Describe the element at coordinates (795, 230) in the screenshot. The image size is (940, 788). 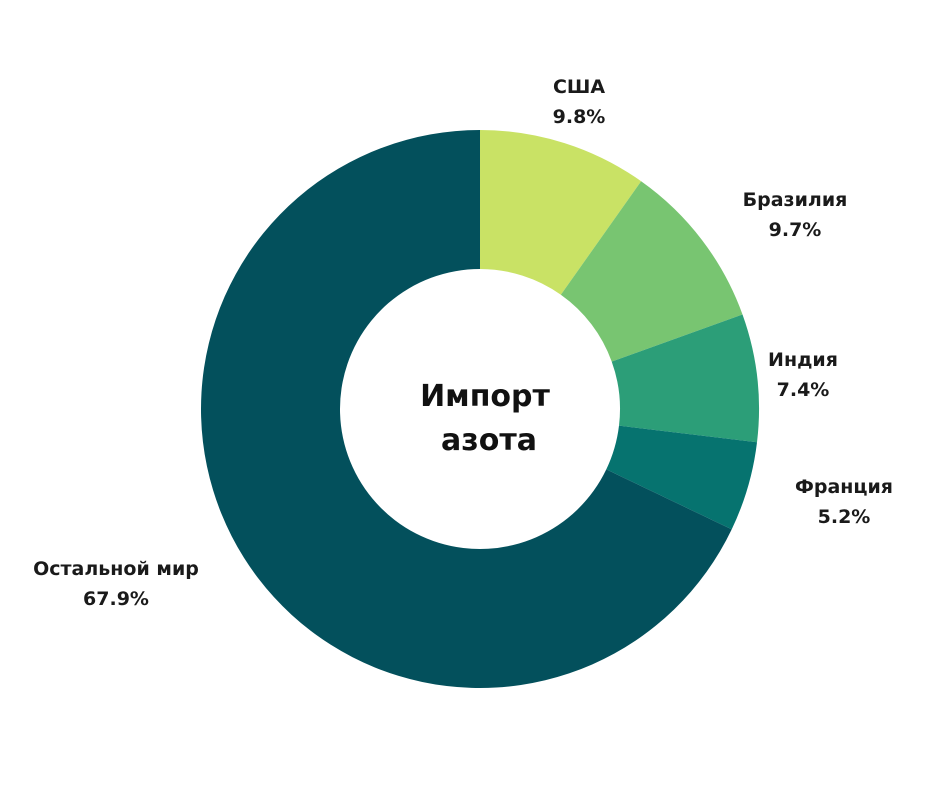
I see `slice-value-label-1: 9.7%` at that location.